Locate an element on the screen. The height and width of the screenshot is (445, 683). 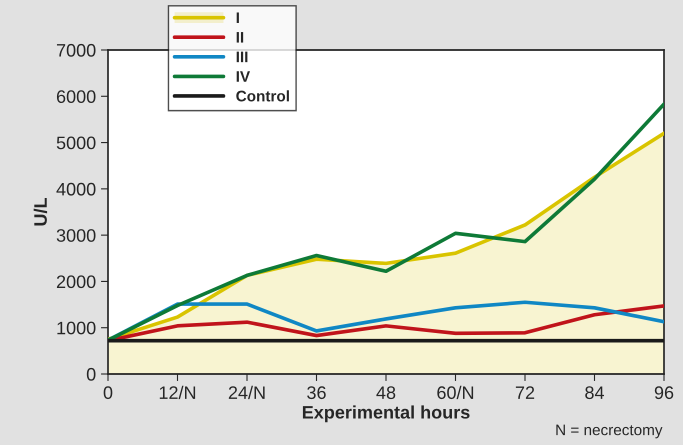
x-tick-label: 96 is located at coordinates (664, 393).